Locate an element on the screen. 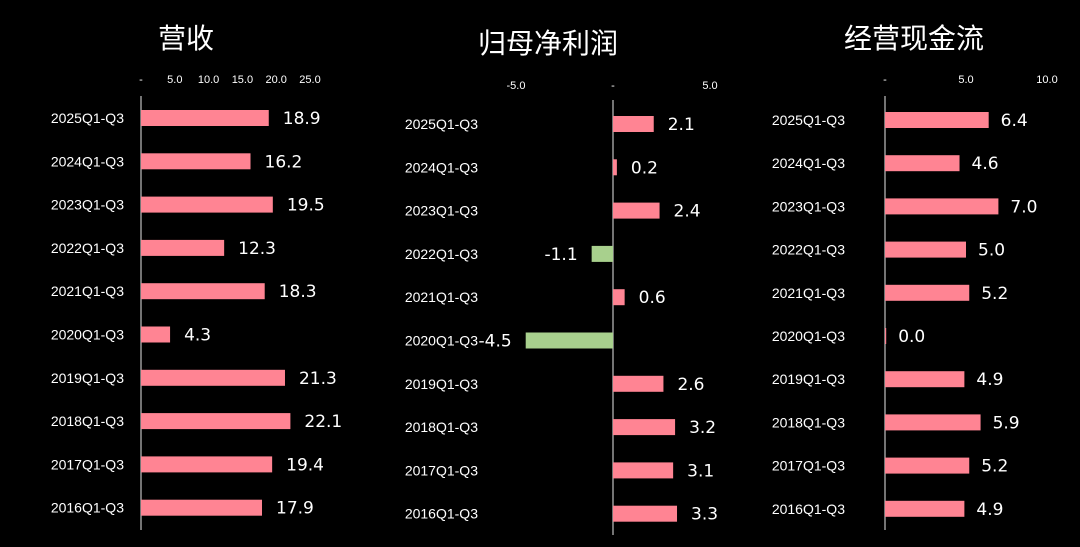 The width and height of the screenshot is (1080, 547). data-label: 18.3 is located at coordinates (298, 292).